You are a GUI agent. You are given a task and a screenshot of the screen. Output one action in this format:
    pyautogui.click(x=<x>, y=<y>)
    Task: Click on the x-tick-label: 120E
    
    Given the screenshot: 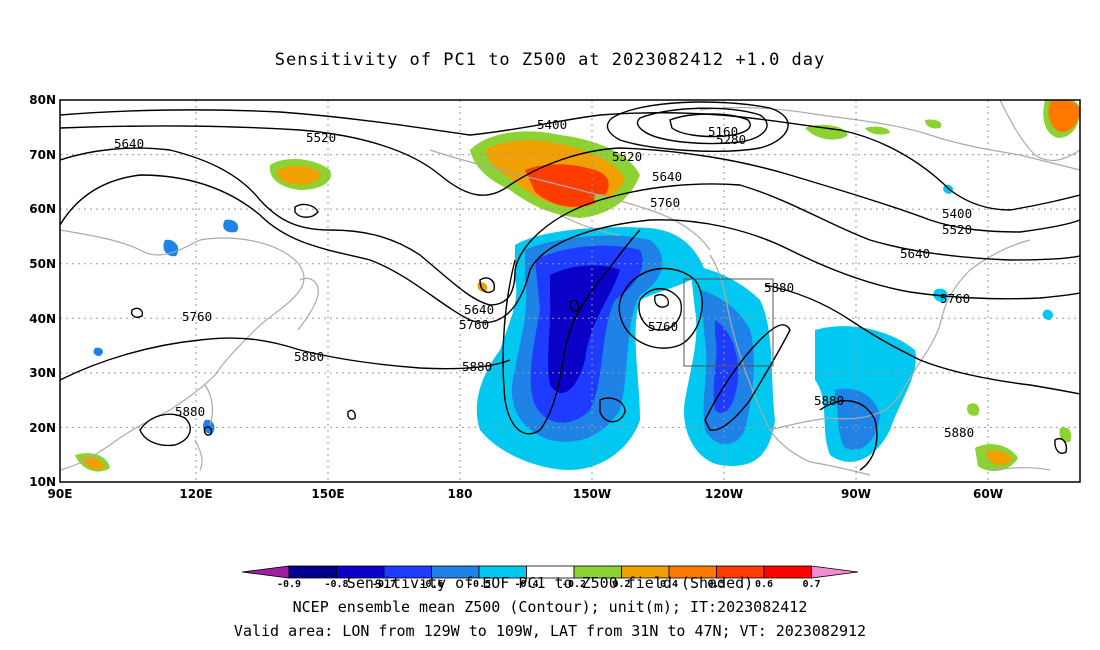 What is the action you would take?
    pyautogui.click(x=195, y=494)
    